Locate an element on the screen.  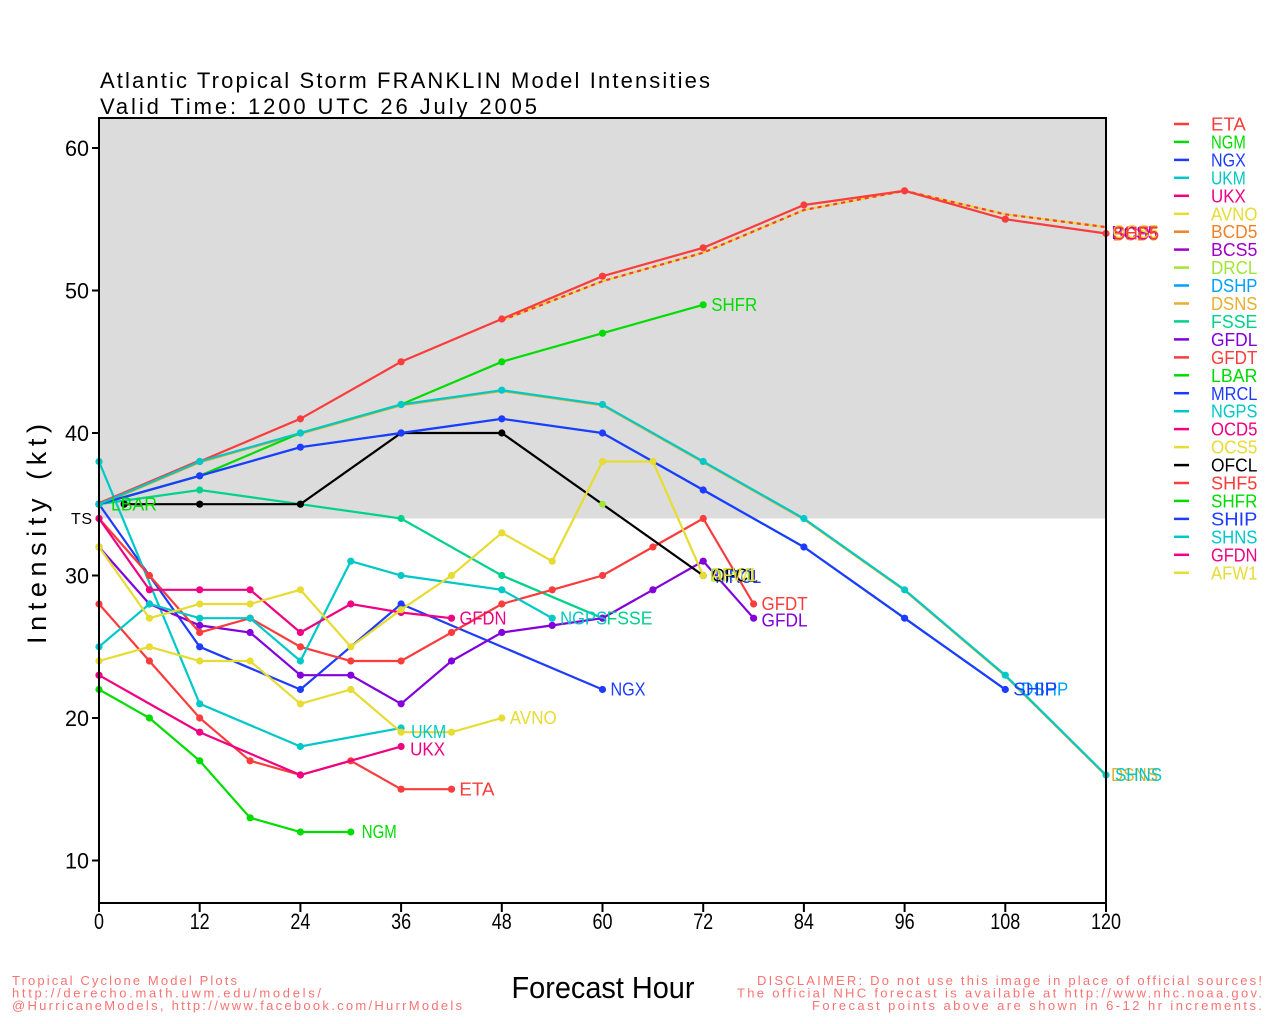
svg-text: 108 is located at coordinates (1005, 921).